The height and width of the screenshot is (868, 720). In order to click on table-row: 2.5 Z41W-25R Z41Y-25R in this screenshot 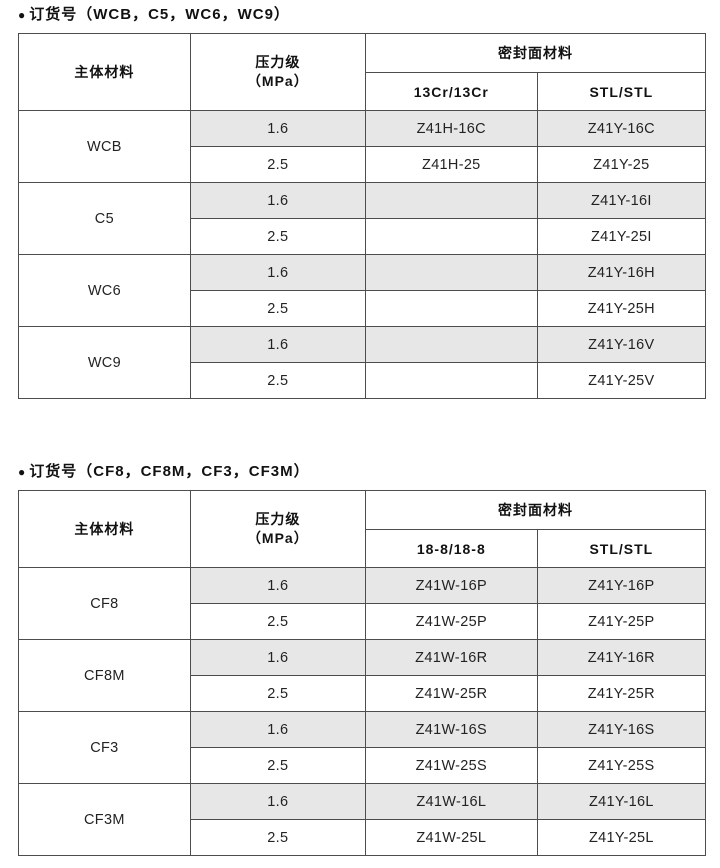, I will do `click(363, 693)`.